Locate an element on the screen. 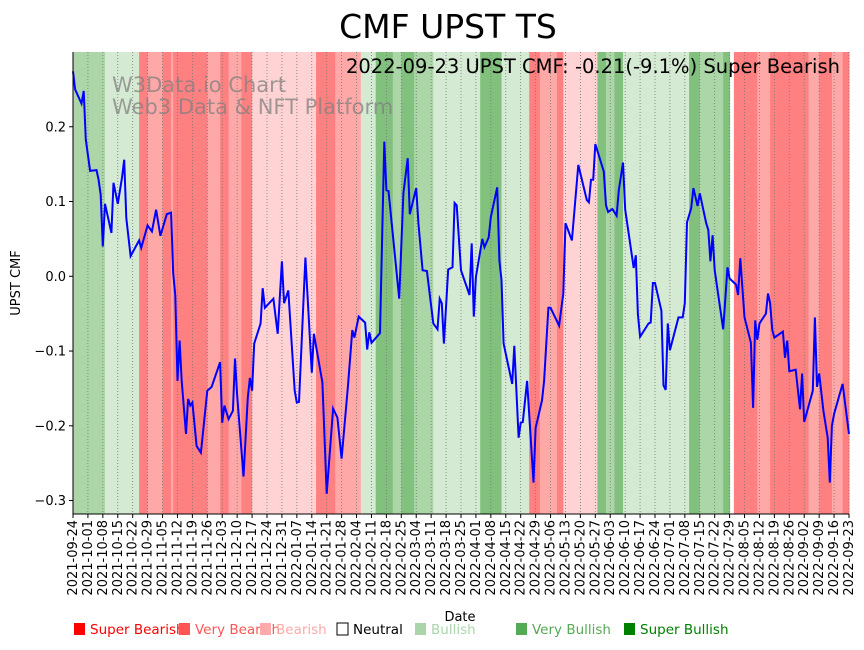 The image size is (864, 650). legend-label: Very Bullish is located at coordinates (571, 630).